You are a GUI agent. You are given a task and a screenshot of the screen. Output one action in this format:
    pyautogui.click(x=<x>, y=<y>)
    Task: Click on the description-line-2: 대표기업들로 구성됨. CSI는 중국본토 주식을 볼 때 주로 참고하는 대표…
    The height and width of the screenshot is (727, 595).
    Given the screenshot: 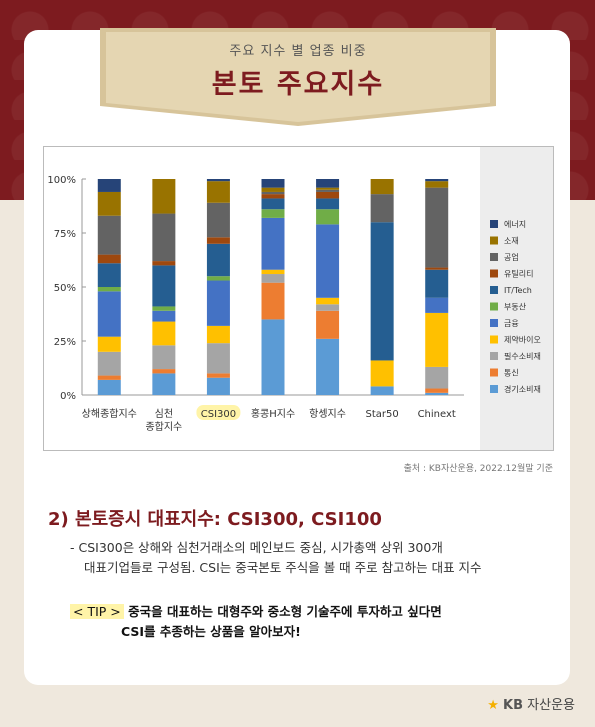 What is the action you would take?
    pyautogui.click(x=283, y=567)
    